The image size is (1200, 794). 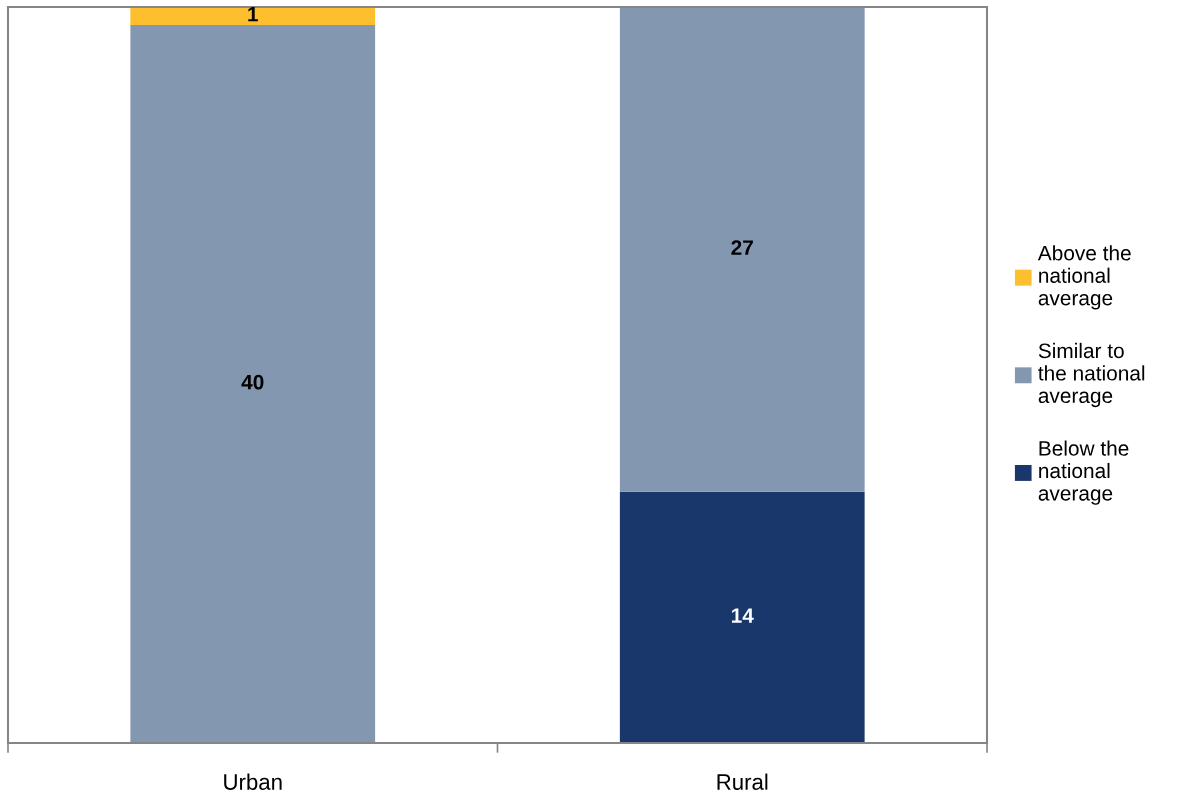 What do you see at coordinates (742, 781) in the screenshot?
I see `x-tick-label: Rural` at bounding box center [742, 781].